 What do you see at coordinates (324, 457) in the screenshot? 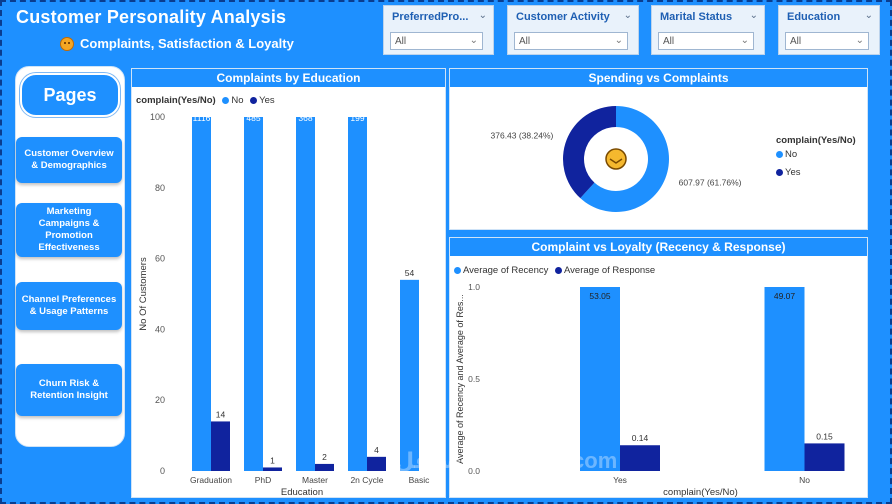
I see `data-label: 2` at bounding box center [324, 457].